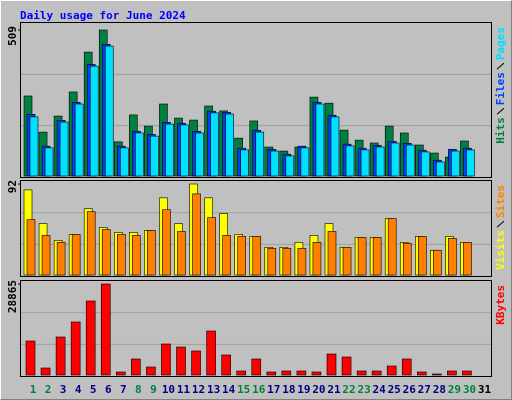 This screenshot has width=512, height=400. I want to click on x-tick-label: 19, so click(303, 389).